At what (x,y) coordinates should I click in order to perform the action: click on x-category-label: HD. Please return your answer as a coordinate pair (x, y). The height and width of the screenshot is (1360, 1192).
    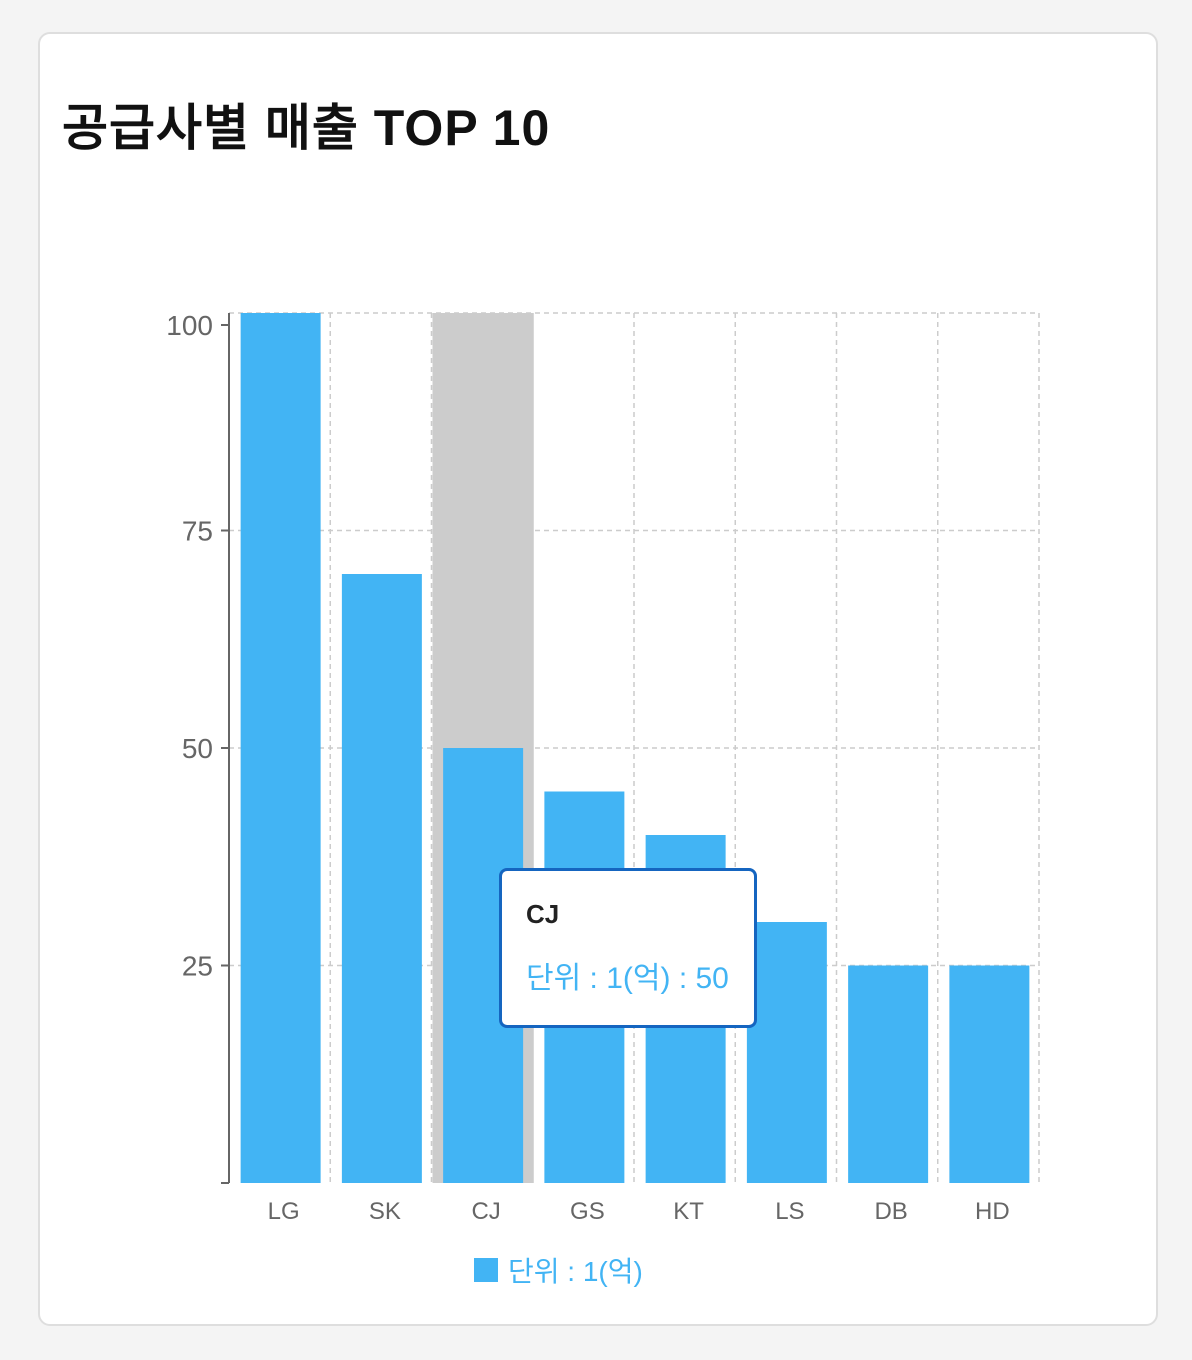
    Looking at the image, I should click on (992, 1211).